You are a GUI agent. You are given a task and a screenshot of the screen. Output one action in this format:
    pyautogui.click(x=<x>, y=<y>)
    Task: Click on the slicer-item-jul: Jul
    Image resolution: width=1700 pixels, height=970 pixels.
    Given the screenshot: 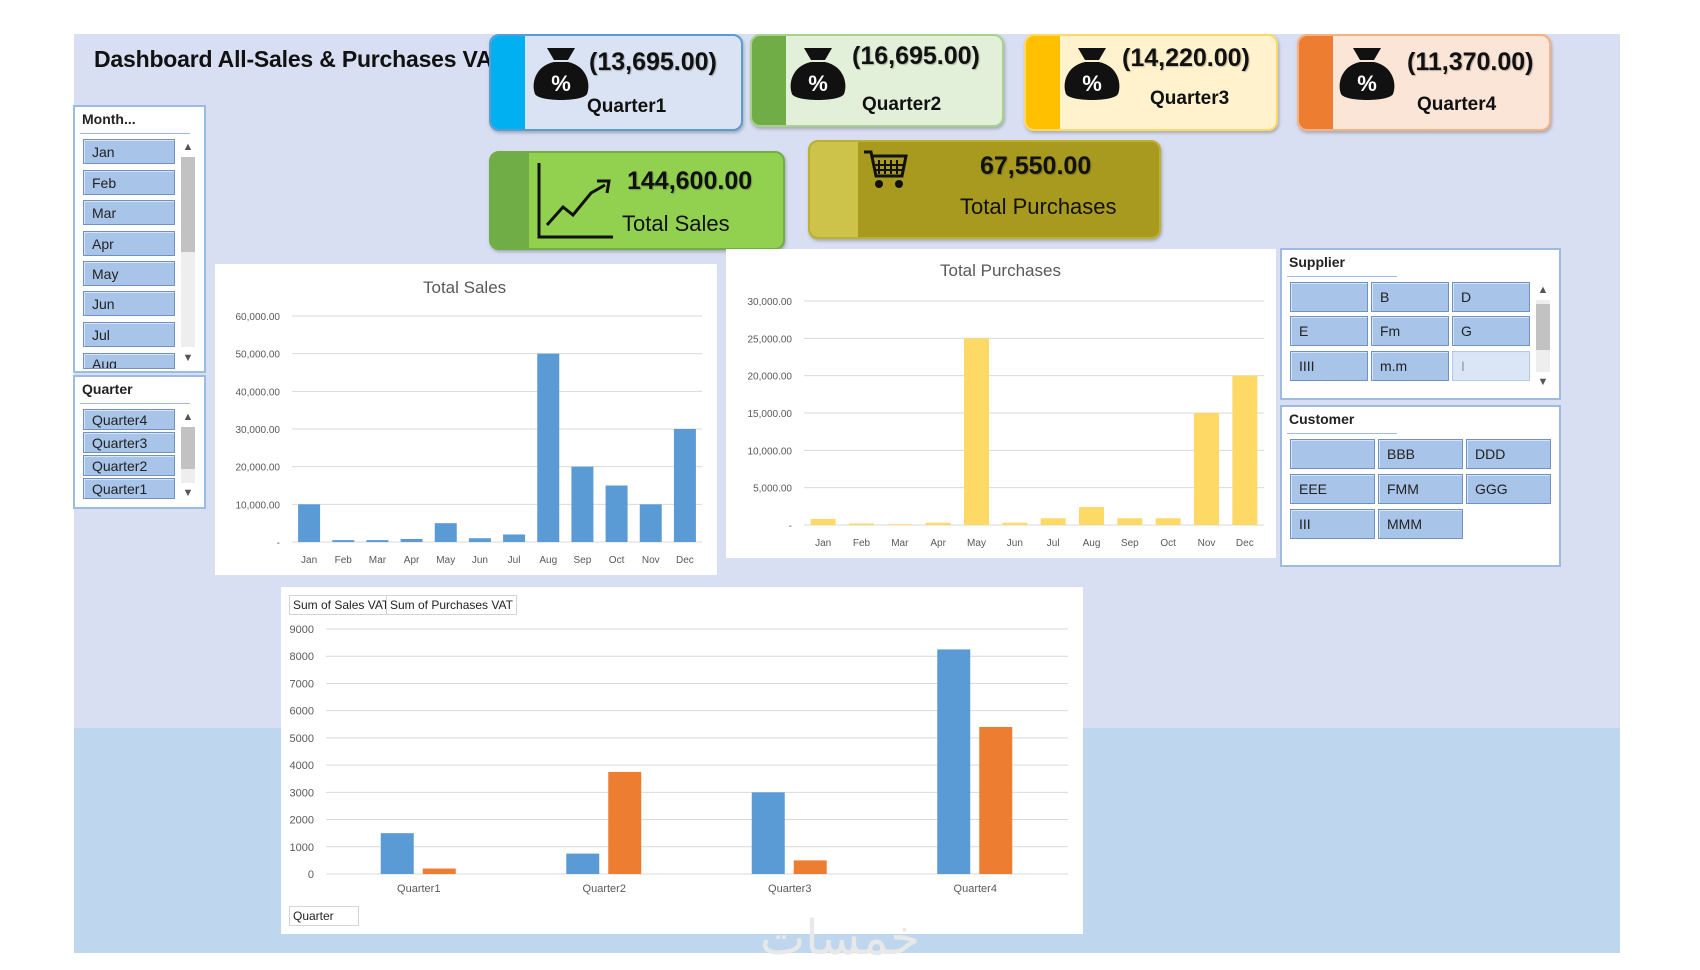 What is the action you would take?
    pyautogui.click(x=129, y=334)
    